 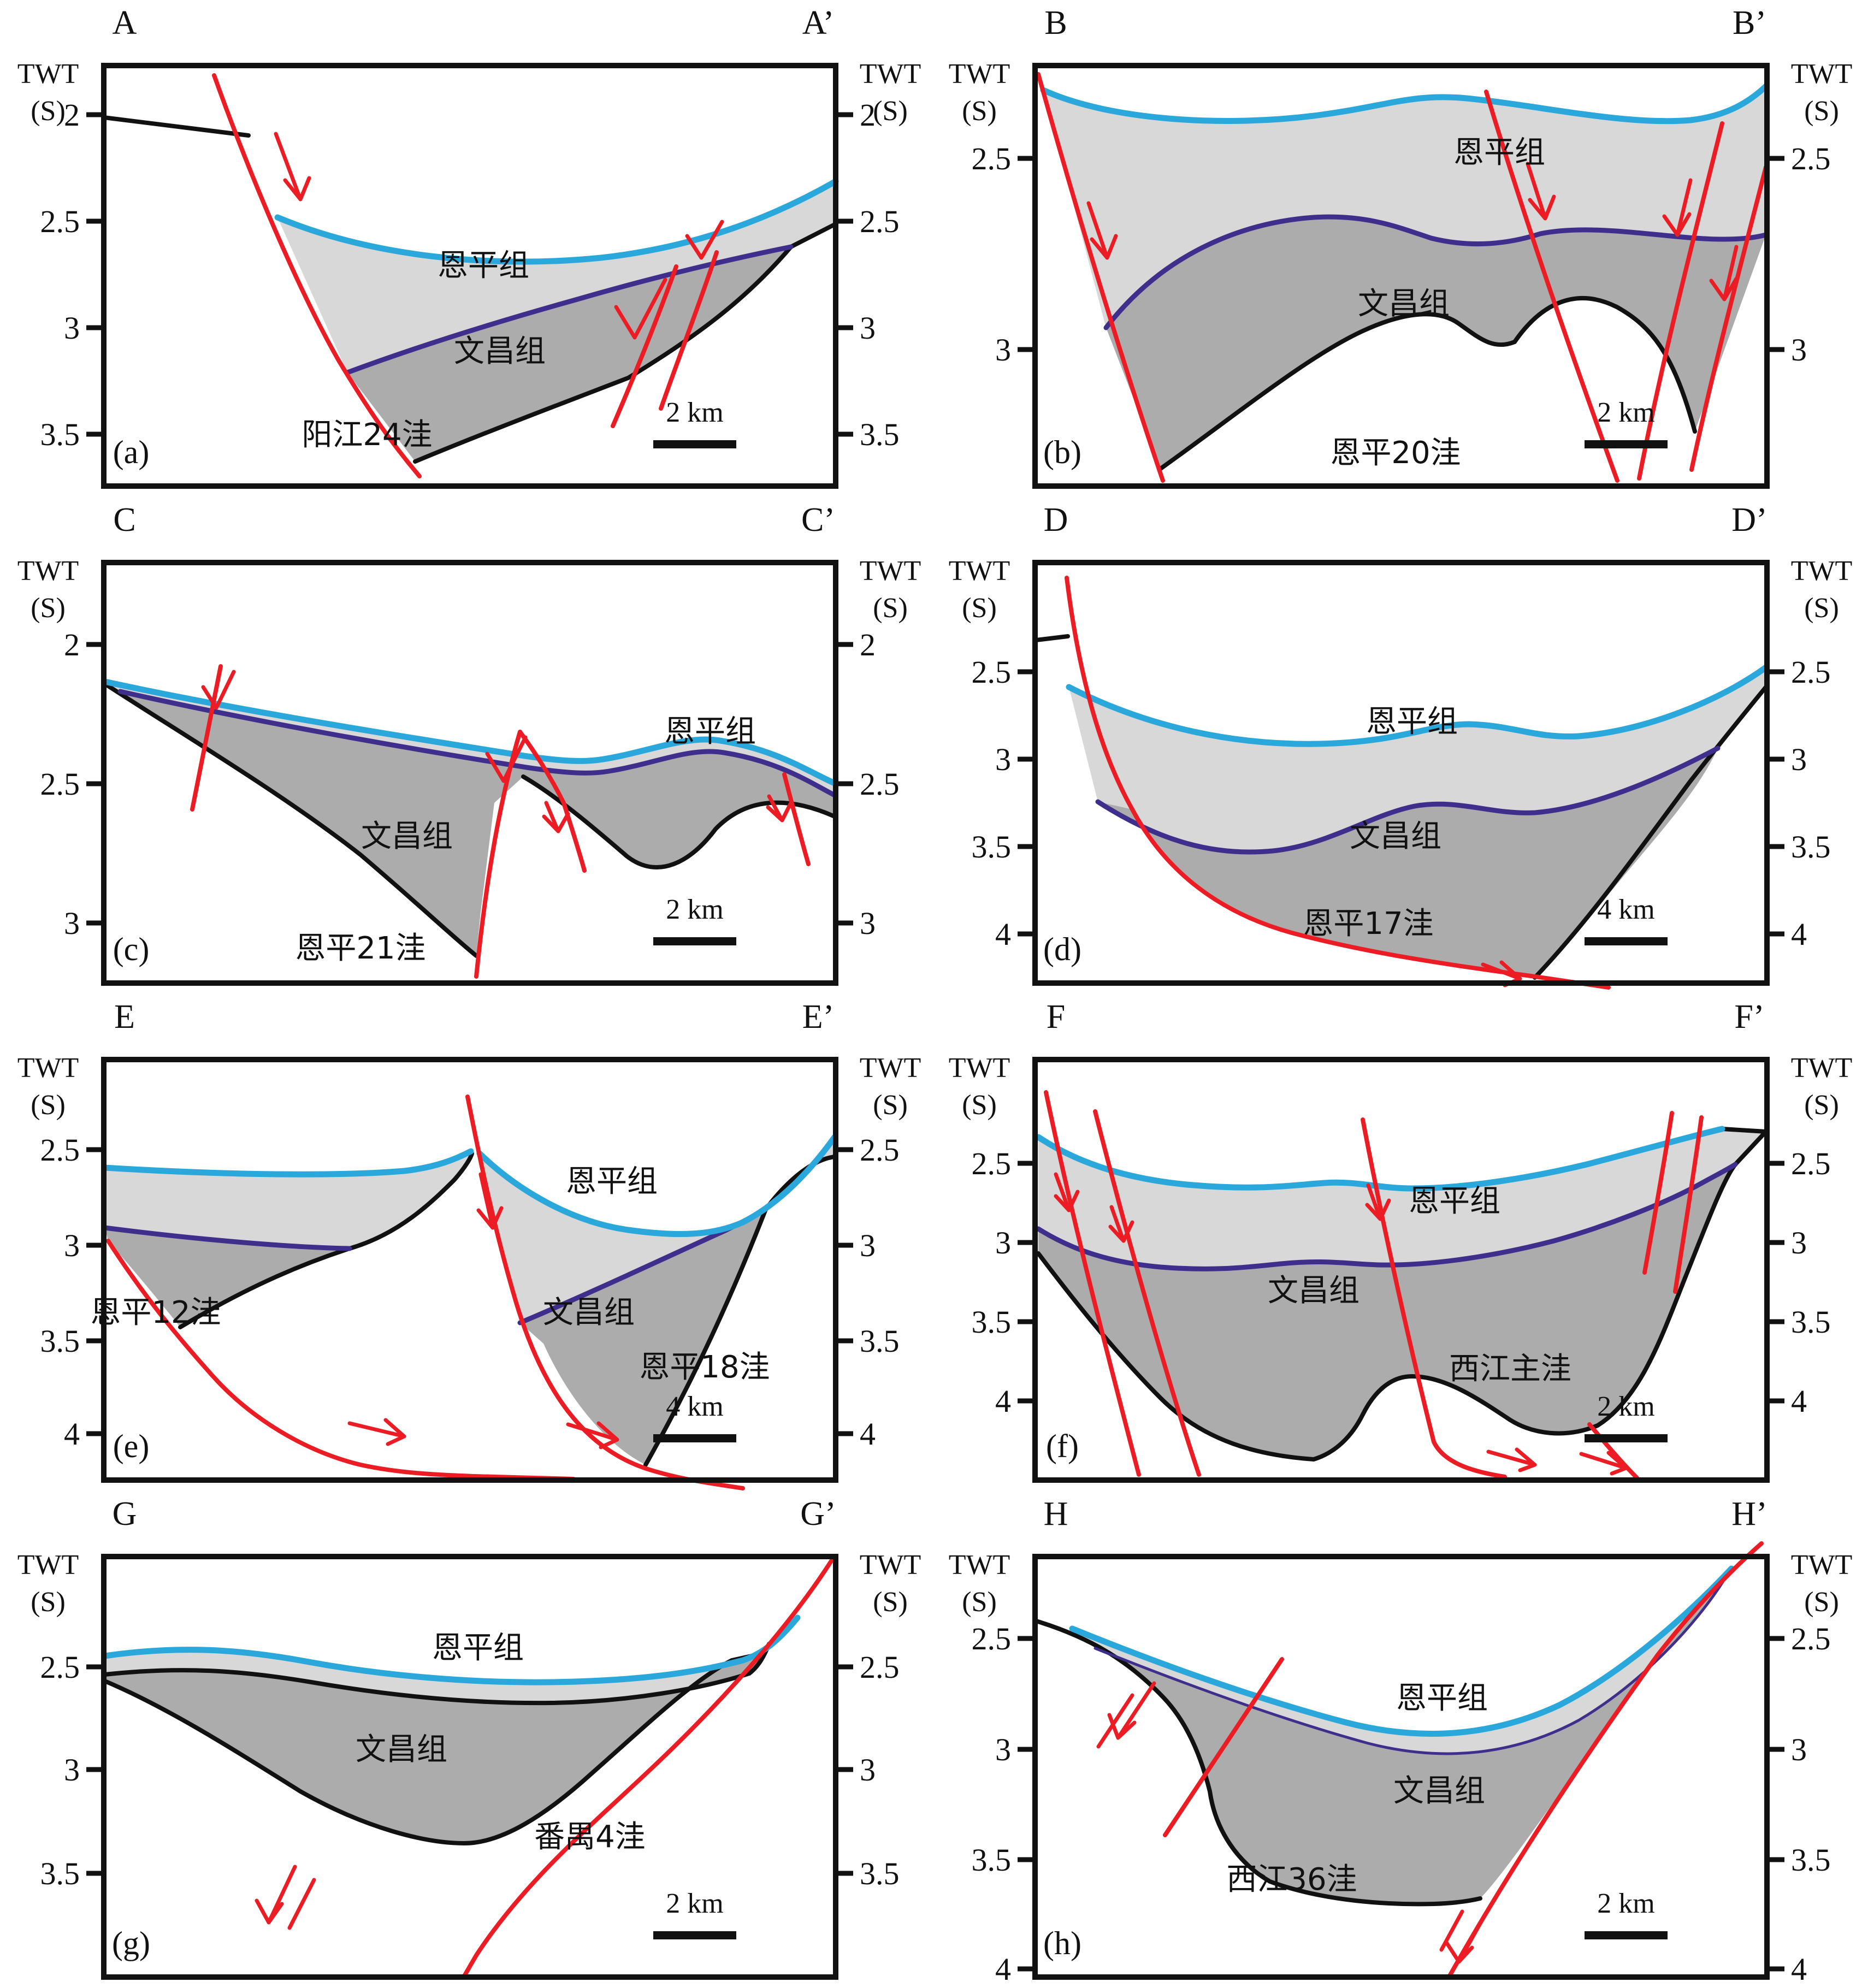 I want to click on c-left-tick-label-0: 2, so click(x=72, y=644).